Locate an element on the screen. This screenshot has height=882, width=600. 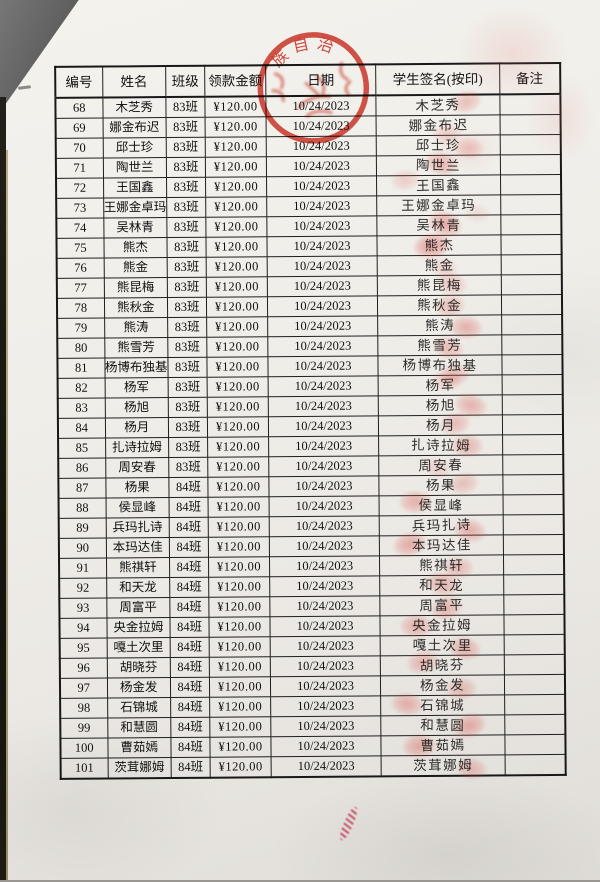
cell-number: 79 is located at coordinates (81, 328).